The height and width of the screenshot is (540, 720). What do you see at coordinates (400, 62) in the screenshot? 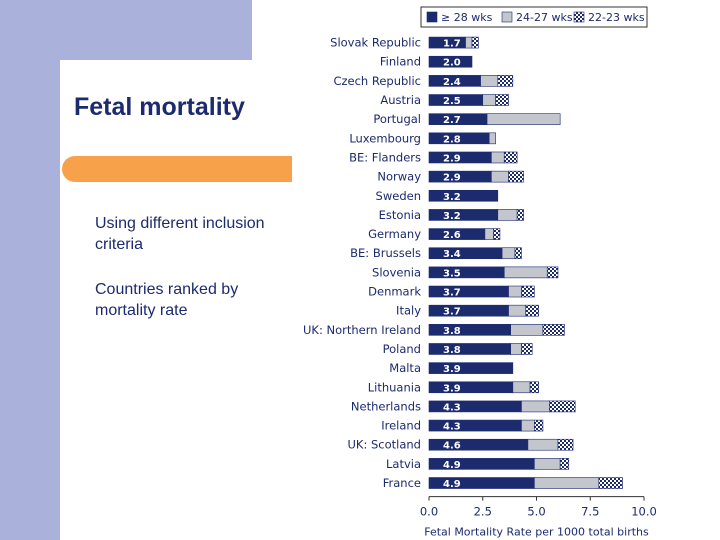
I see `category-label: Finland` at bounding box center [400, 62].